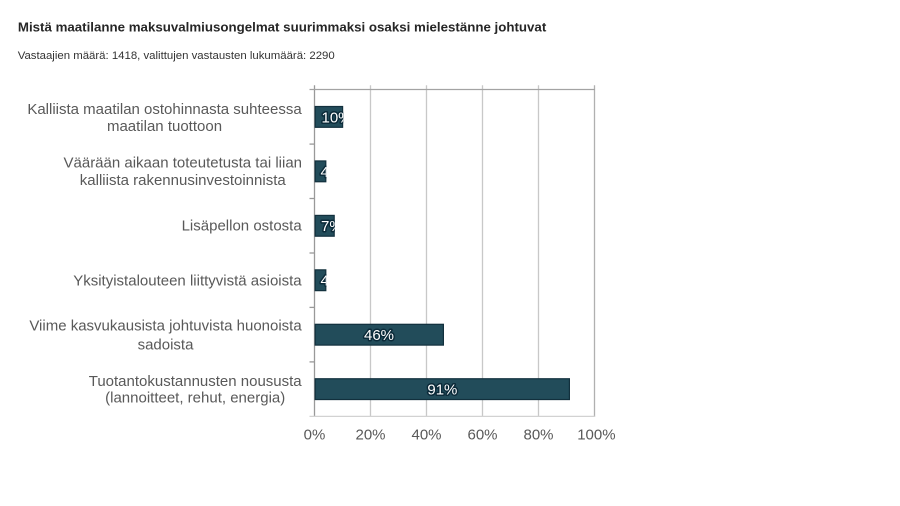  What do you see at coordinates (379, 335) in the screenshot?
I see `svg-text: 46%` at bounding box center [379, 335].